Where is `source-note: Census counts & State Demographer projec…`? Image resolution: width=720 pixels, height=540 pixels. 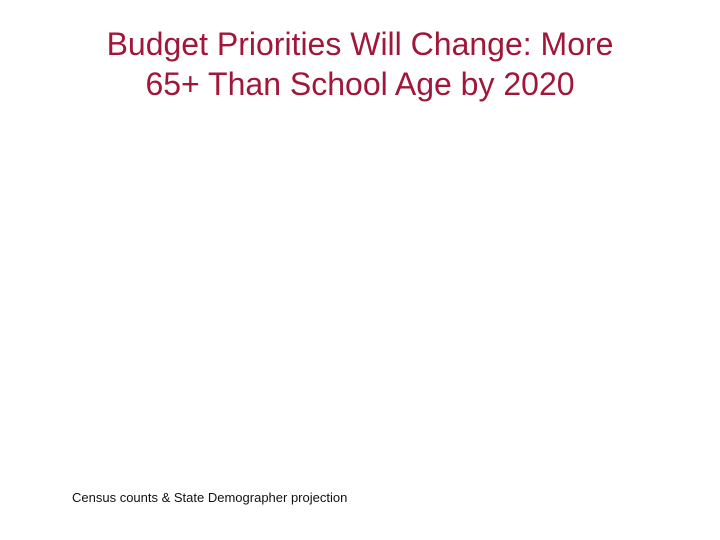 source-note: Census counts & State Demographer projec… is located at coordinates (210, 497).